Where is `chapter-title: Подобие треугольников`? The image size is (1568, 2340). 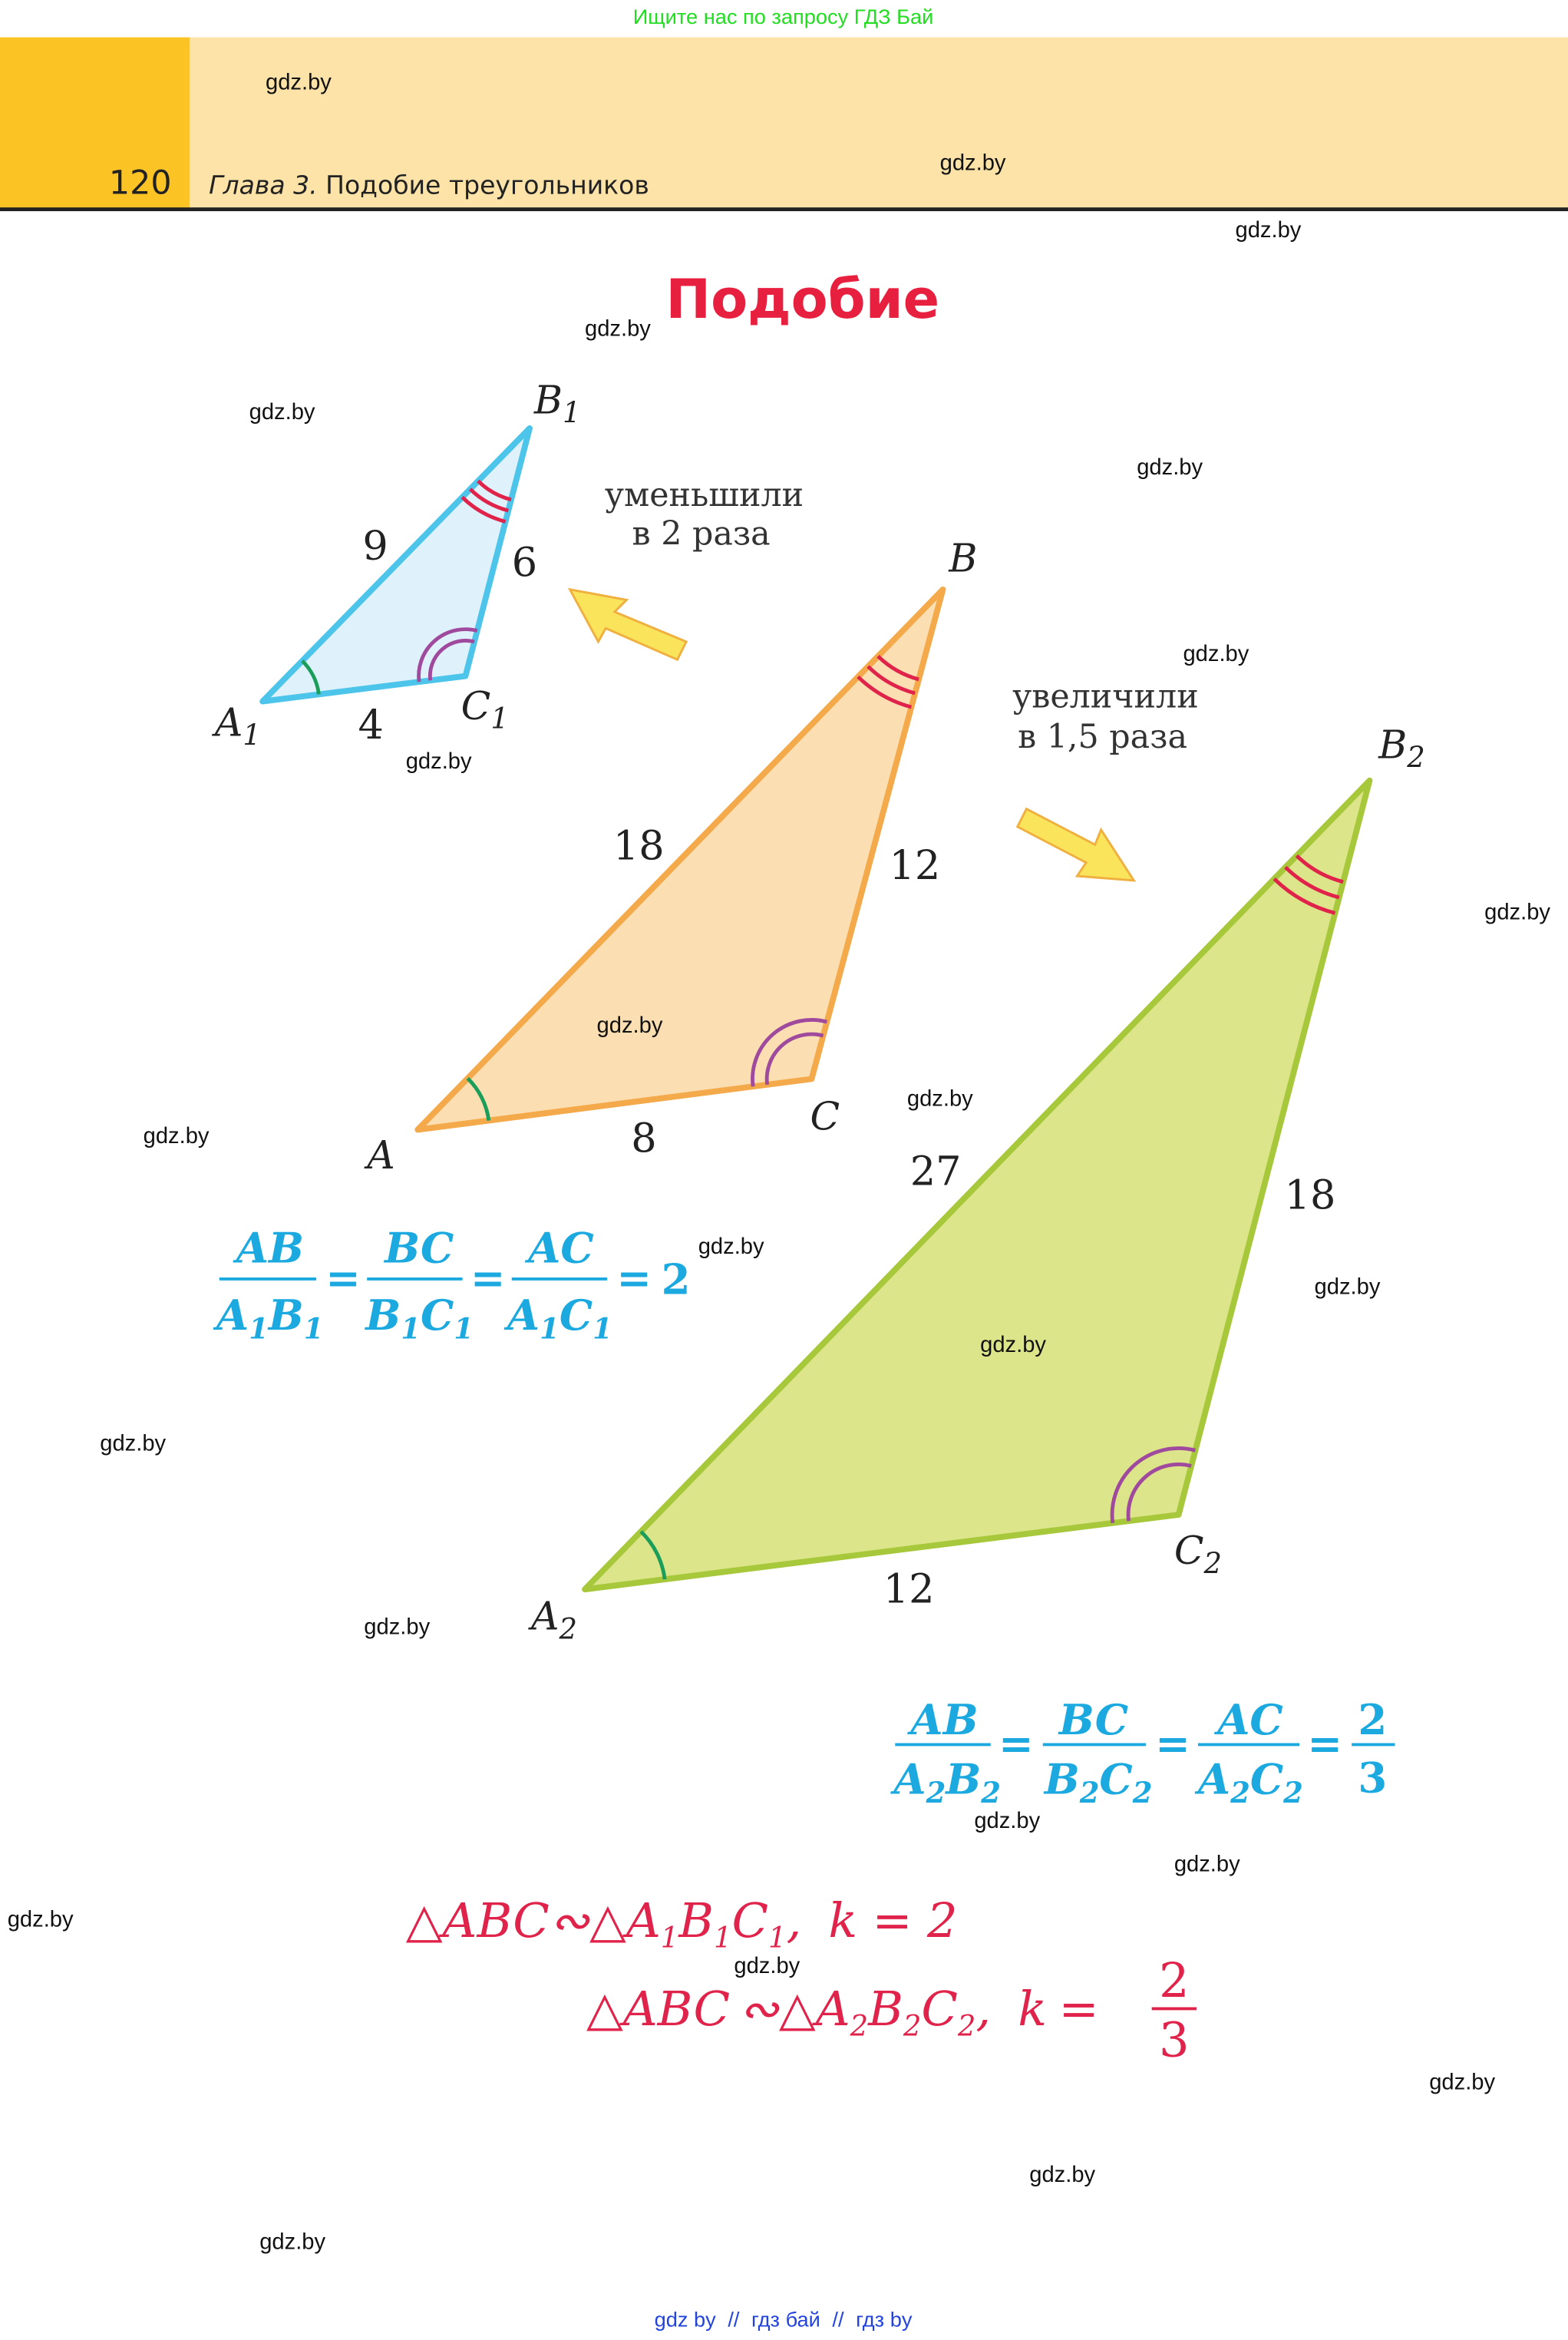 chapter-title: Подобие треугольников is located at coordinates (483, 185).